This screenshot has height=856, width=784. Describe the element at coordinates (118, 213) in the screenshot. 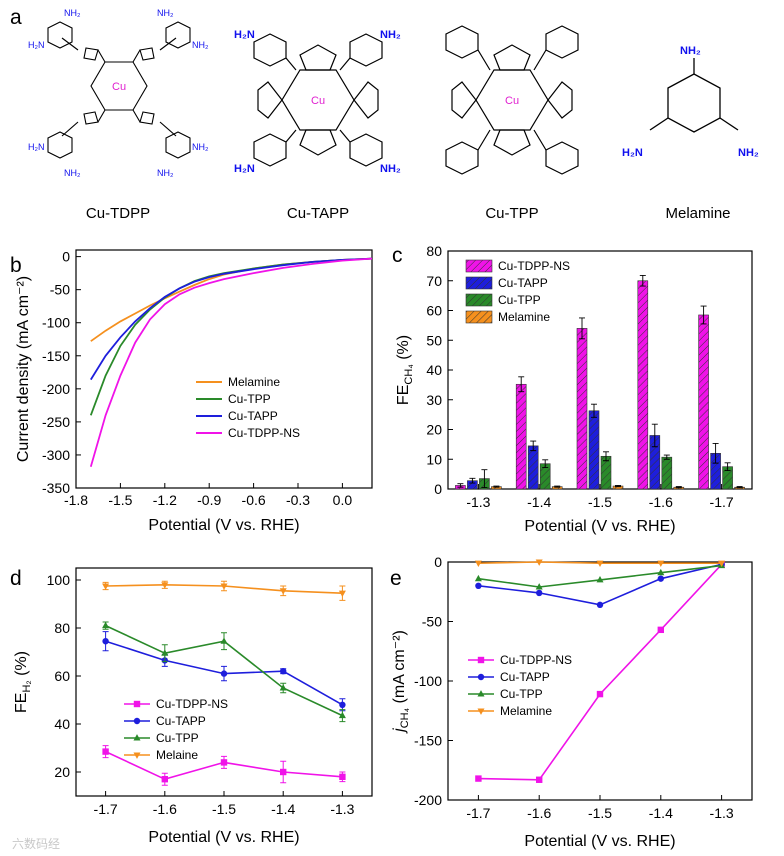

I see `molecule-name-cu-tdpp: Cu-TDPP` at that location.